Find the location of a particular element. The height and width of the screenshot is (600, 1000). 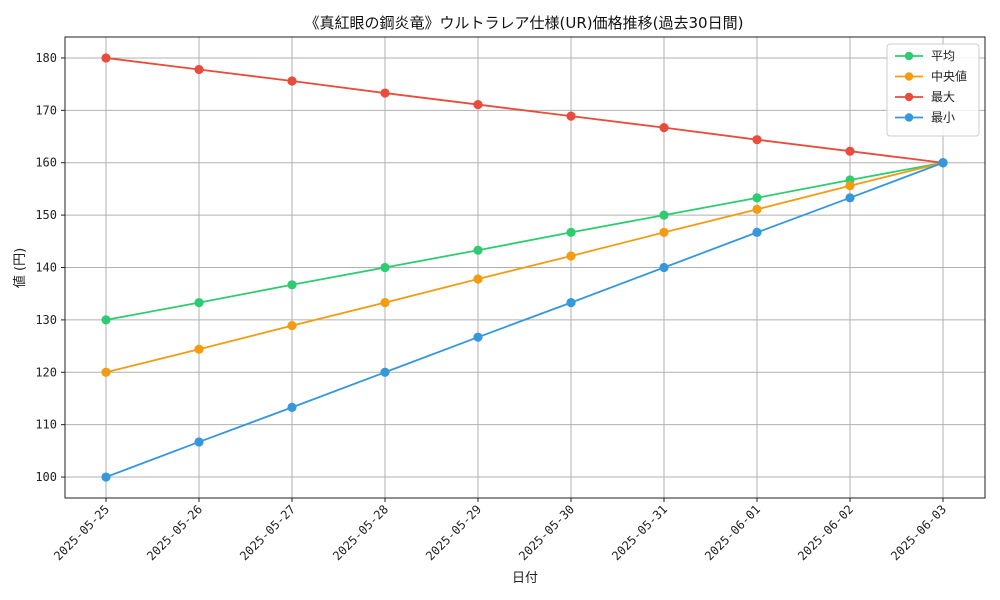

chart-title: 《真紅眼の鋼炎竜》ウルトラレア仕様(UR)価格推移(過去30日間) is located at coordinates (524, 23).